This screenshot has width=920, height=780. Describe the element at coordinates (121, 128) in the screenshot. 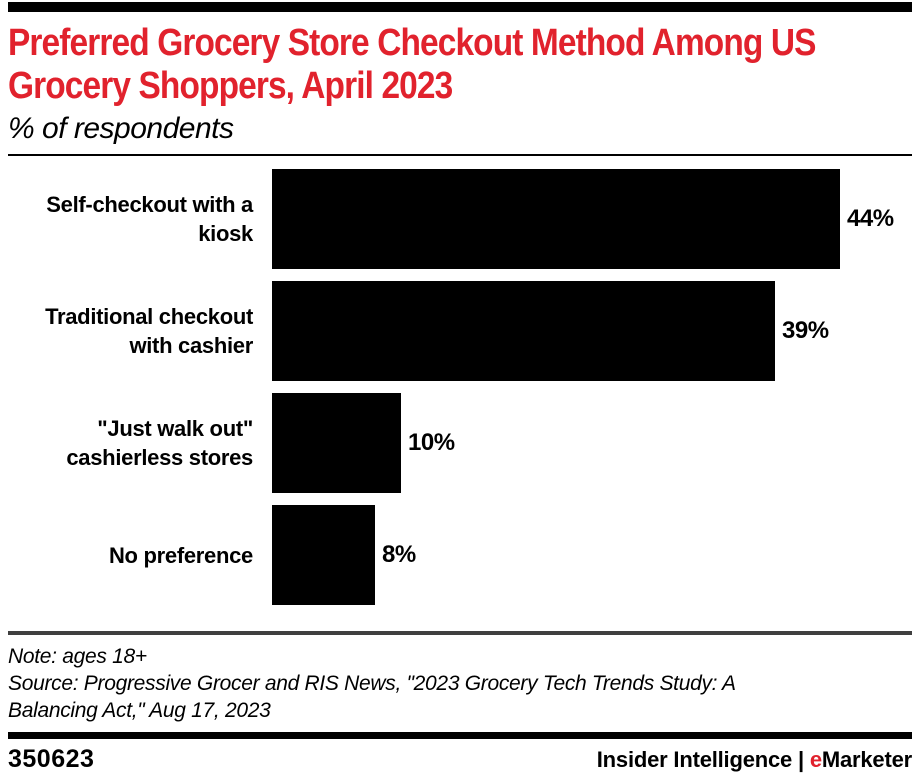

I see `chart-subtitle: % of respondents` at that location.